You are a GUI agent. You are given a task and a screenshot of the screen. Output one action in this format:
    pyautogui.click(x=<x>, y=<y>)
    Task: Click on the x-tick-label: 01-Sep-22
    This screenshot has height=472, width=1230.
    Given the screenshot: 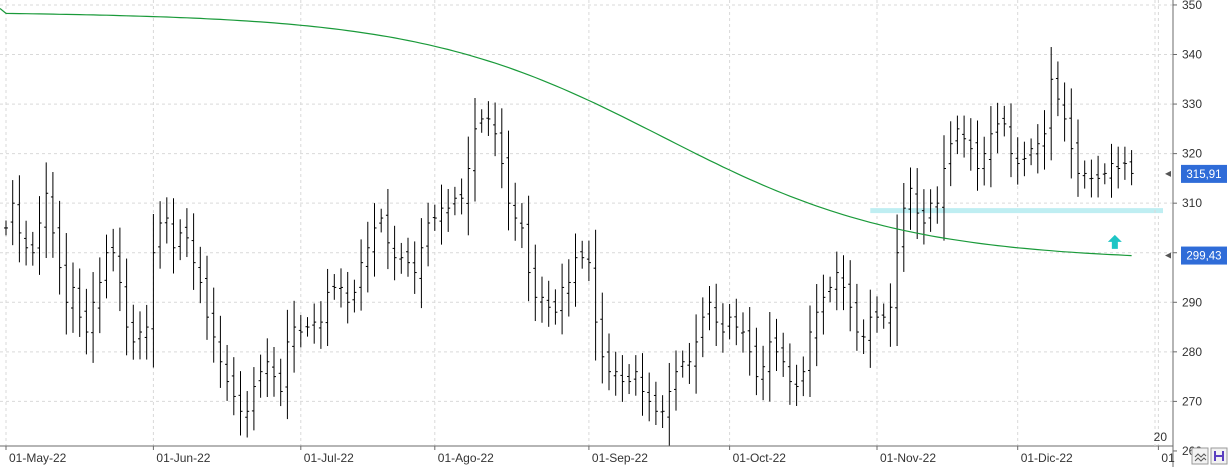 What is the action you would take?
    pyautogui.click(x=620, y=458)
    